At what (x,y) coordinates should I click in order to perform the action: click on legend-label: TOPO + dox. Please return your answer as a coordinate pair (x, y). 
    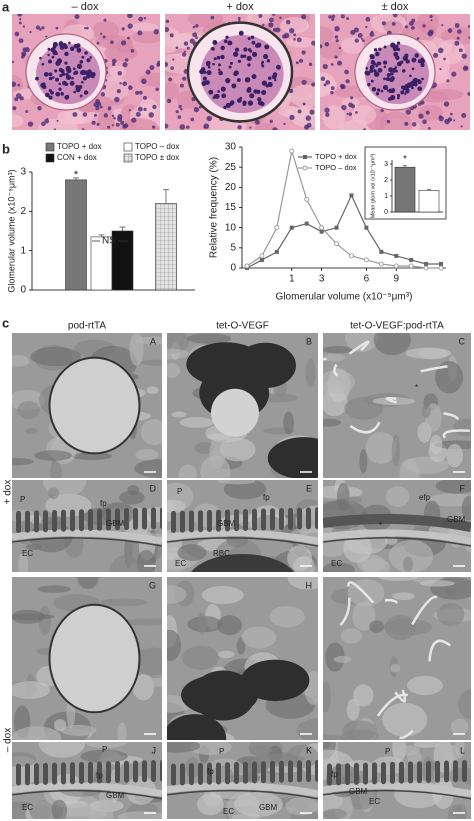
    Looking at the image, I should click on (336, 156).